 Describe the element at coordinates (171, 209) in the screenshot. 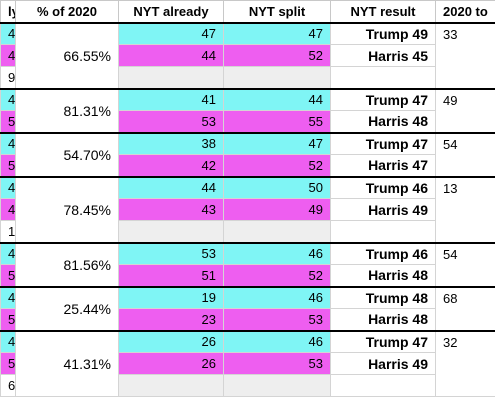

I see `nyt-already-cell: 43` at that location.